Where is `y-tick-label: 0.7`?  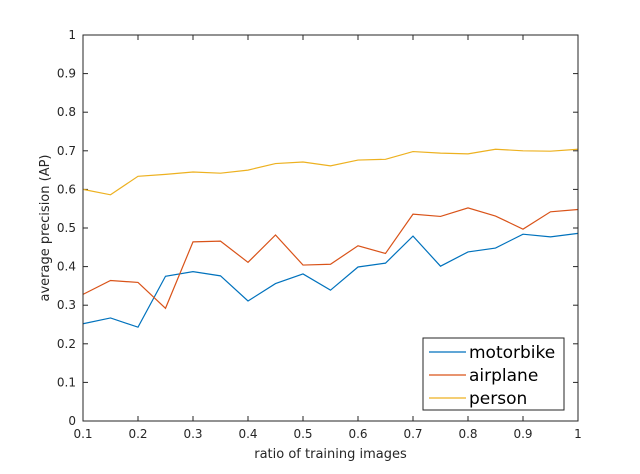
y-tick-label: 0.7 is located at coordinates (66, 151).